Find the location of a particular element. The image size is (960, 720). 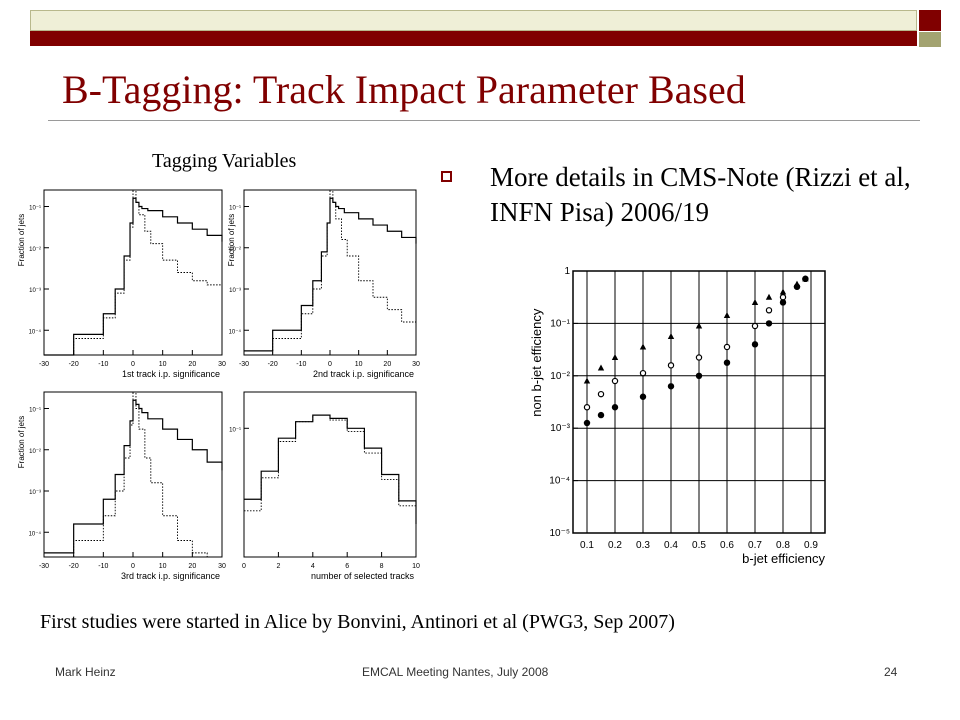

footer-page-number: 24 is located at coordinates (891, 672).